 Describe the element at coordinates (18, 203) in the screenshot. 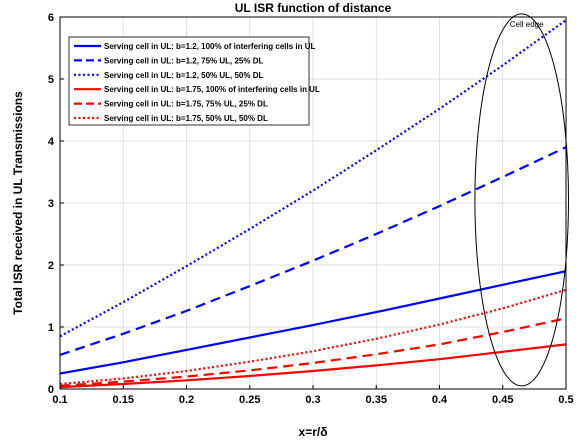

I see `y-axis-label: Total ISR received in UL Transmissions` at that location.